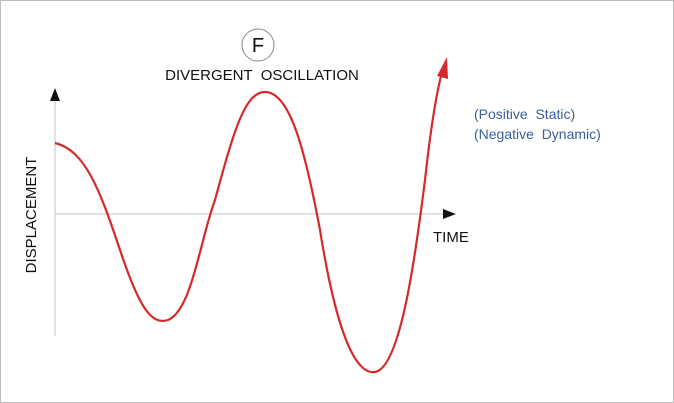  I want to click on badge-circle, so click(258, 45).